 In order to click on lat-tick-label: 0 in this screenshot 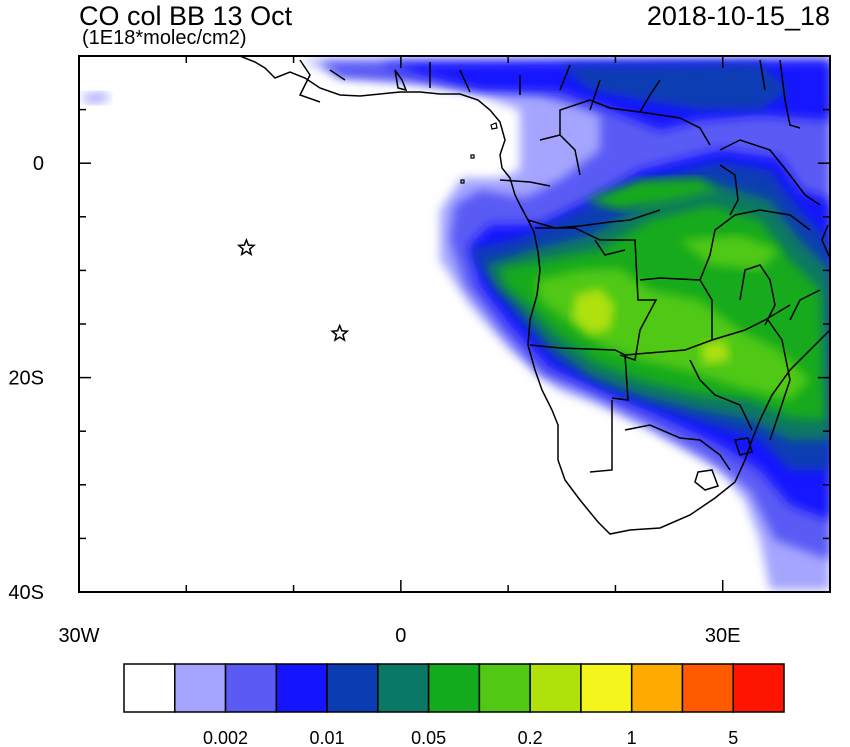, I will do `click(38, 164)`.